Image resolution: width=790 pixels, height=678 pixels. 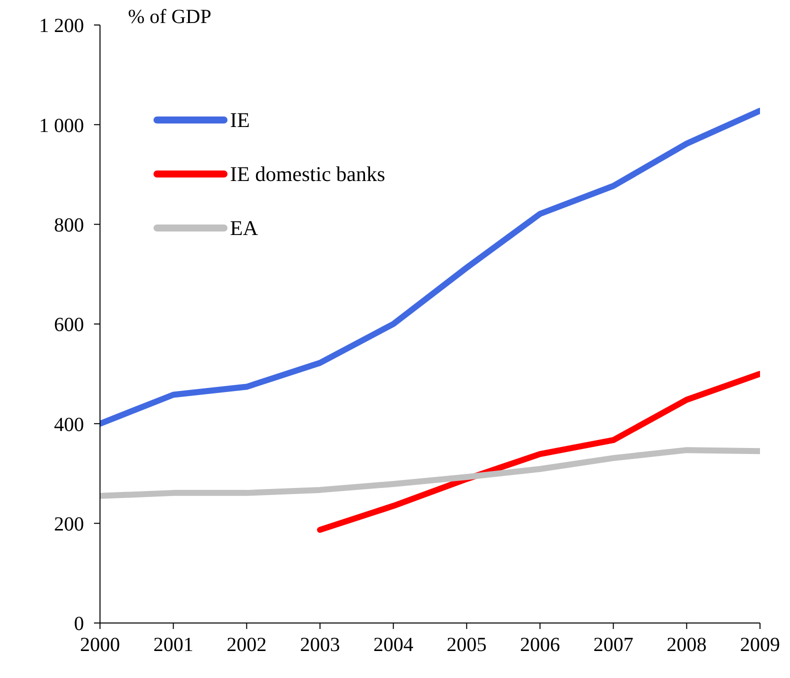 What do you see at coordinates (100, 645) in the screenshot?
I see `x-tick-label: 2000` at bounding box center [100, 645].